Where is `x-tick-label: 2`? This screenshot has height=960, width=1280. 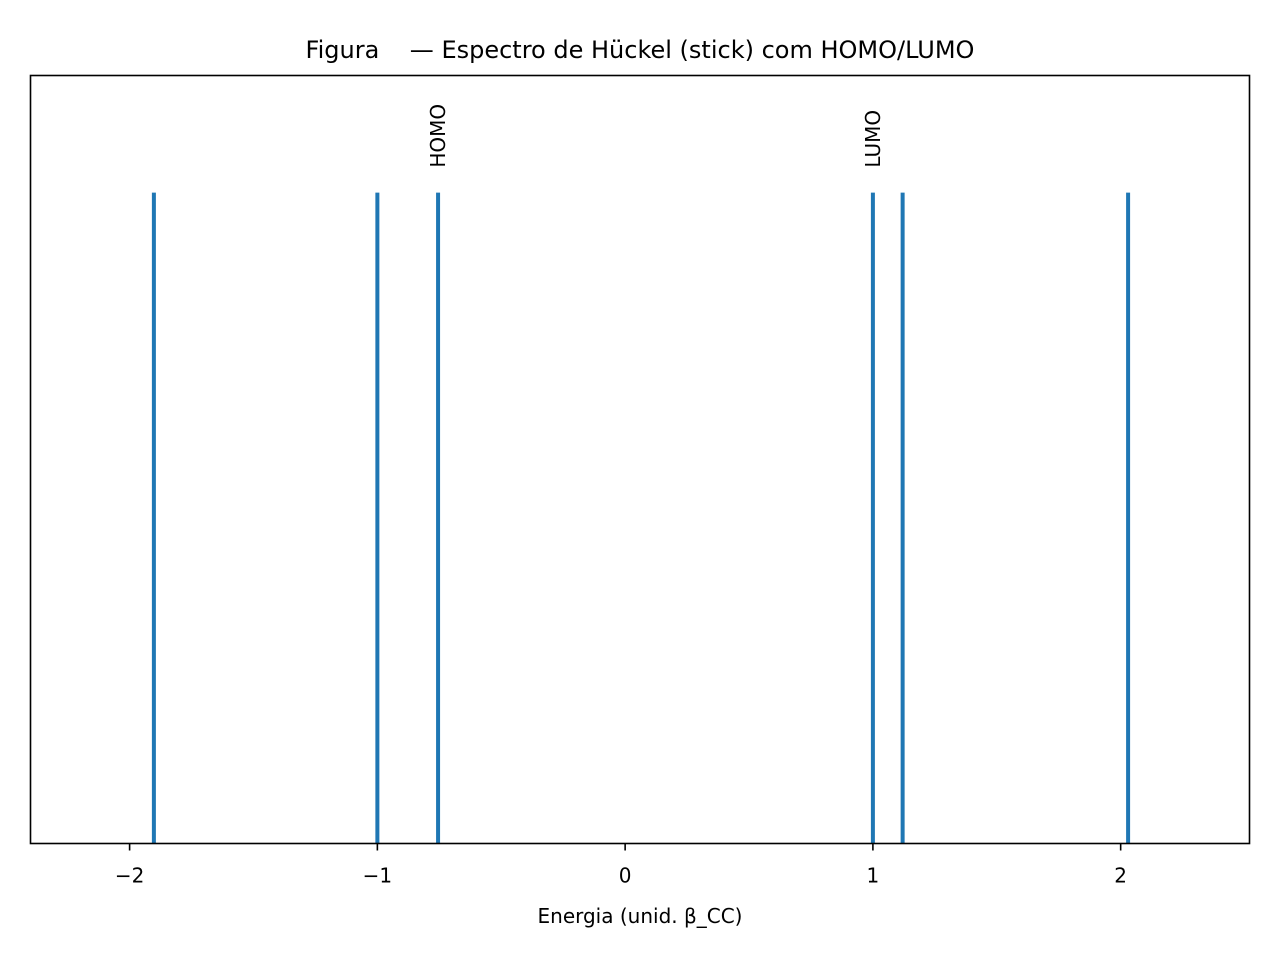 x-tick-label: 2 is located at coordinates (1120, 876).